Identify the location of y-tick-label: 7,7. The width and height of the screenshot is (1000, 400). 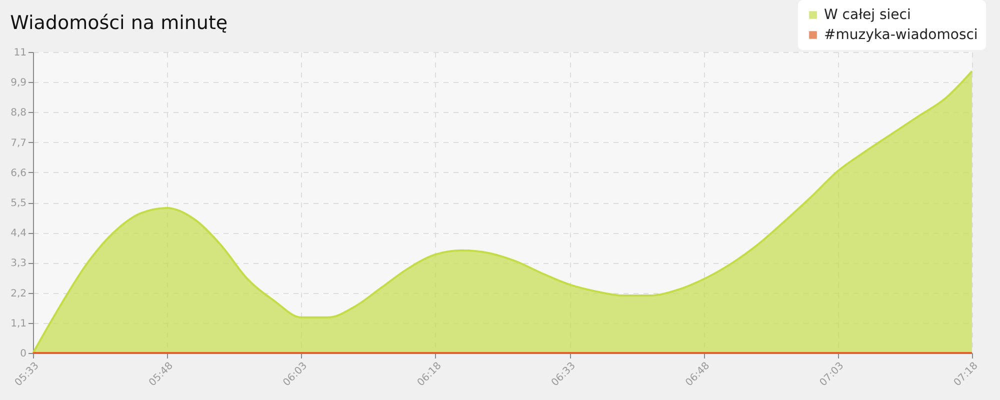
(18, 143).